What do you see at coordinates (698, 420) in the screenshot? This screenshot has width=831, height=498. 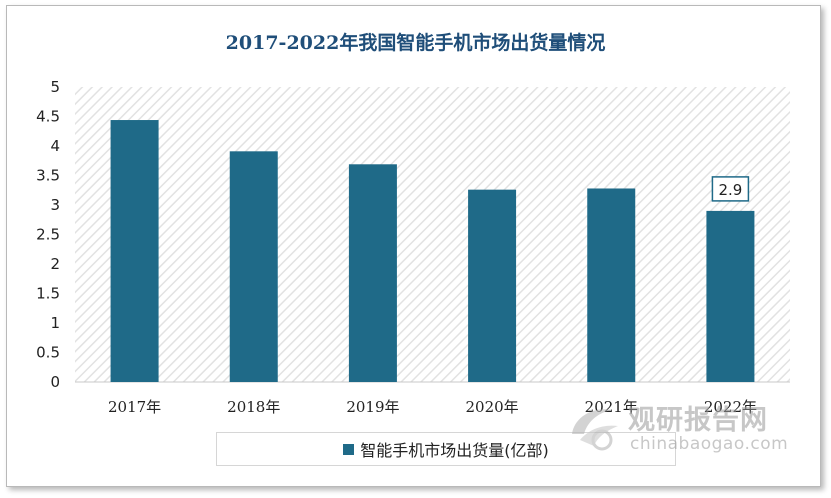 I see `watermark-text-cn: 观研报告网` at bounding box center [698, 420].